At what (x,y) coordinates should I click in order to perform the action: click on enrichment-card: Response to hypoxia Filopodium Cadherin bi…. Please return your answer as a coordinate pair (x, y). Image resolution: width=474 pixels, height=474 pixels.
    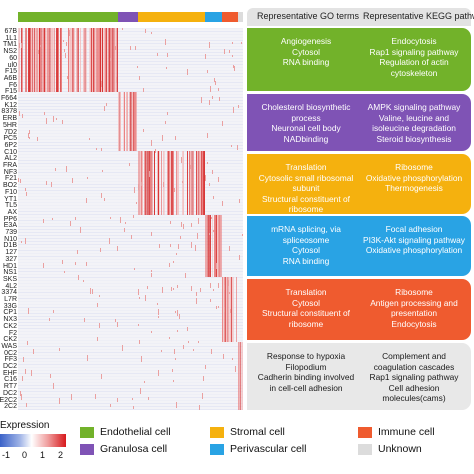
    Looking at the image, I should click on (359, 376).